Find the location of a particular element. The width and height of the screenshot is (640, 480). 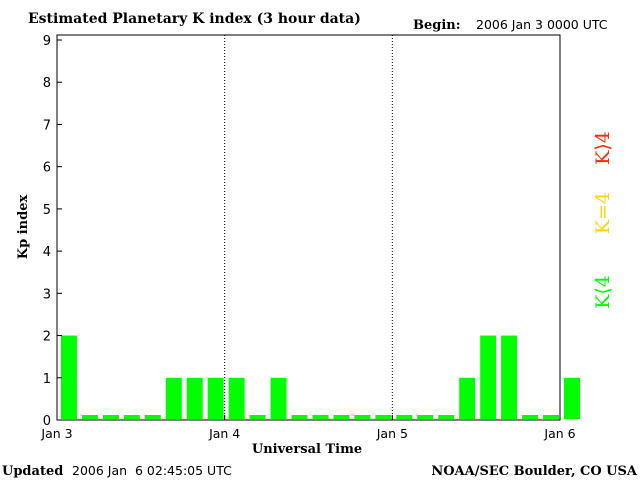

begin-value: 2006 Jan 3 0000 UTC is located at coordinates (542, 24).